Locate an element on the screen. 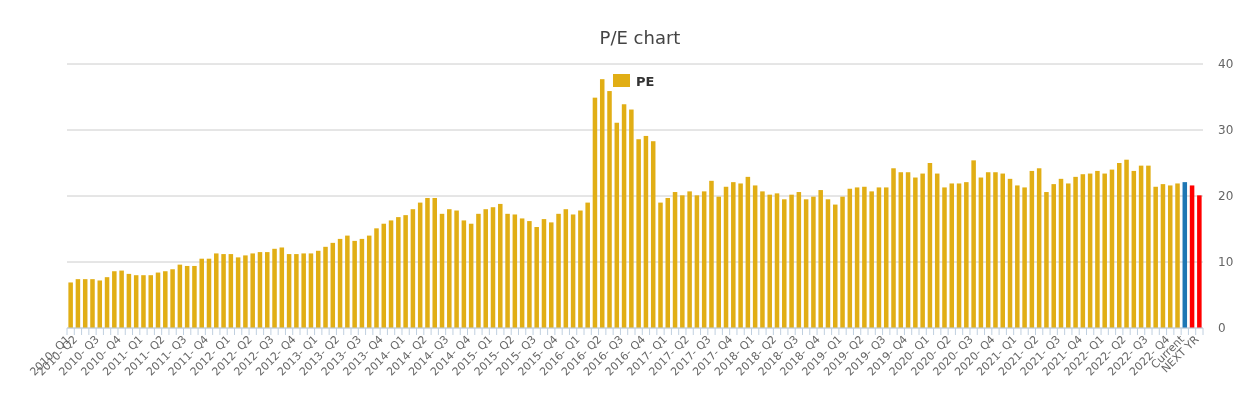 The width and height of the screenshot is (1248, 406). y-tick-label: 40 is located at coordinates (1226, 64).